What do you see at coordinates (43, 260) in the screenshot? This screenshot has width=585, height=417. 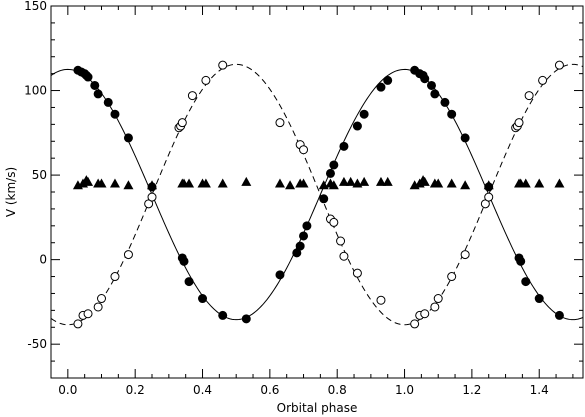 I see `y-tick-label: 0` at bounding box center [43, 260].